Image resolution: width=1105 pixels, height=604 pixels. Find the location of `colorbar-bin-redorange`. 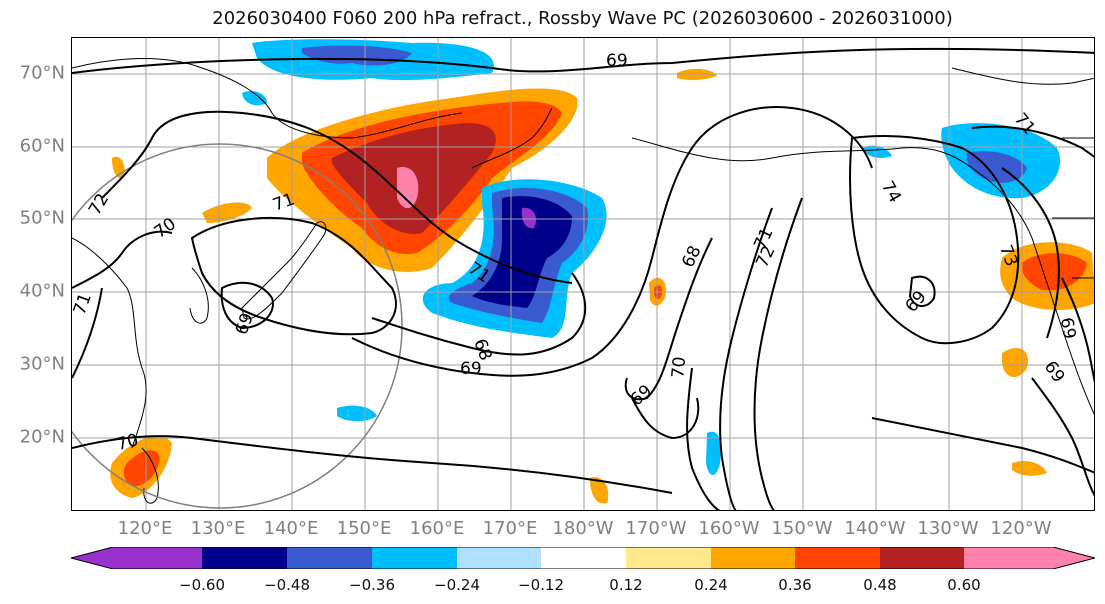

colorbar-bin-redorange is located at coordinates (837, 558).